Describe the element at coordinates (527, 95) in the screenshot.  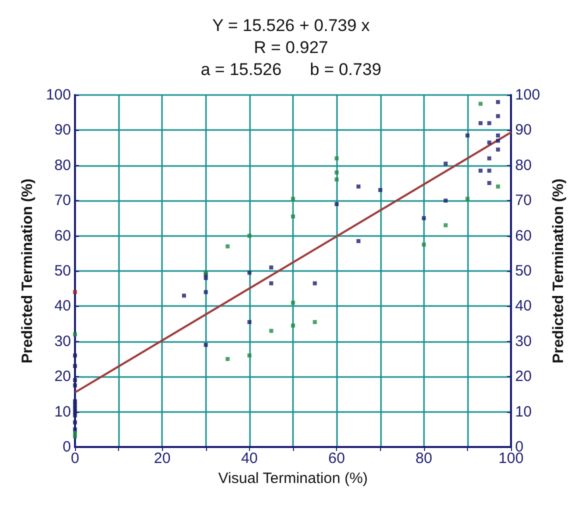
I see `y2-tick-label: 100` at that location.